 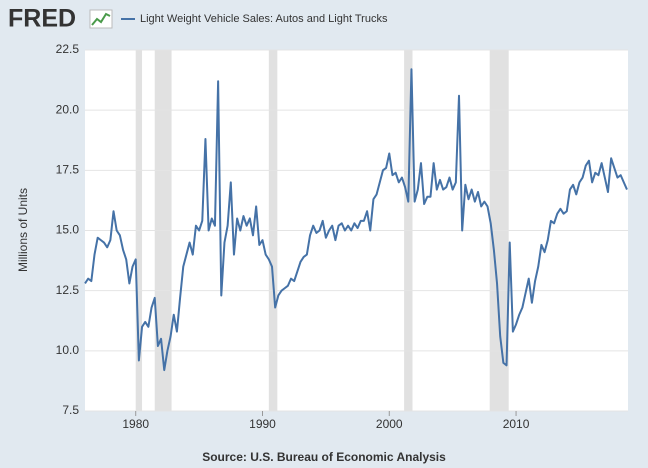 What do you see at coordinates (324, 457) in the screenshot?
I see `source: Source: U.S. Bureau of Economic Analysis` at bounding box center [324, 457].